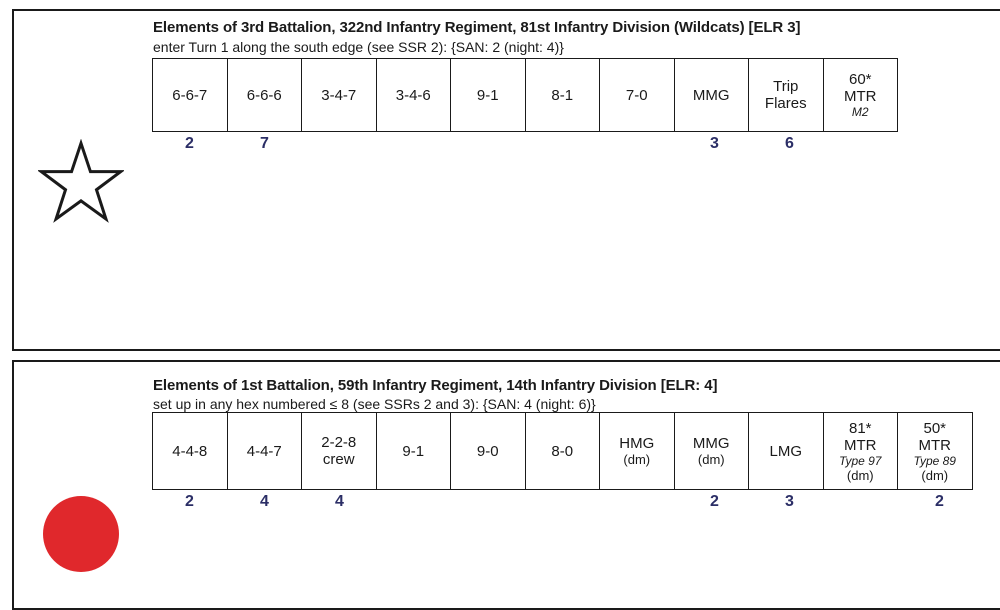  I want to click on unit-label: LMG, so click(785, 451).